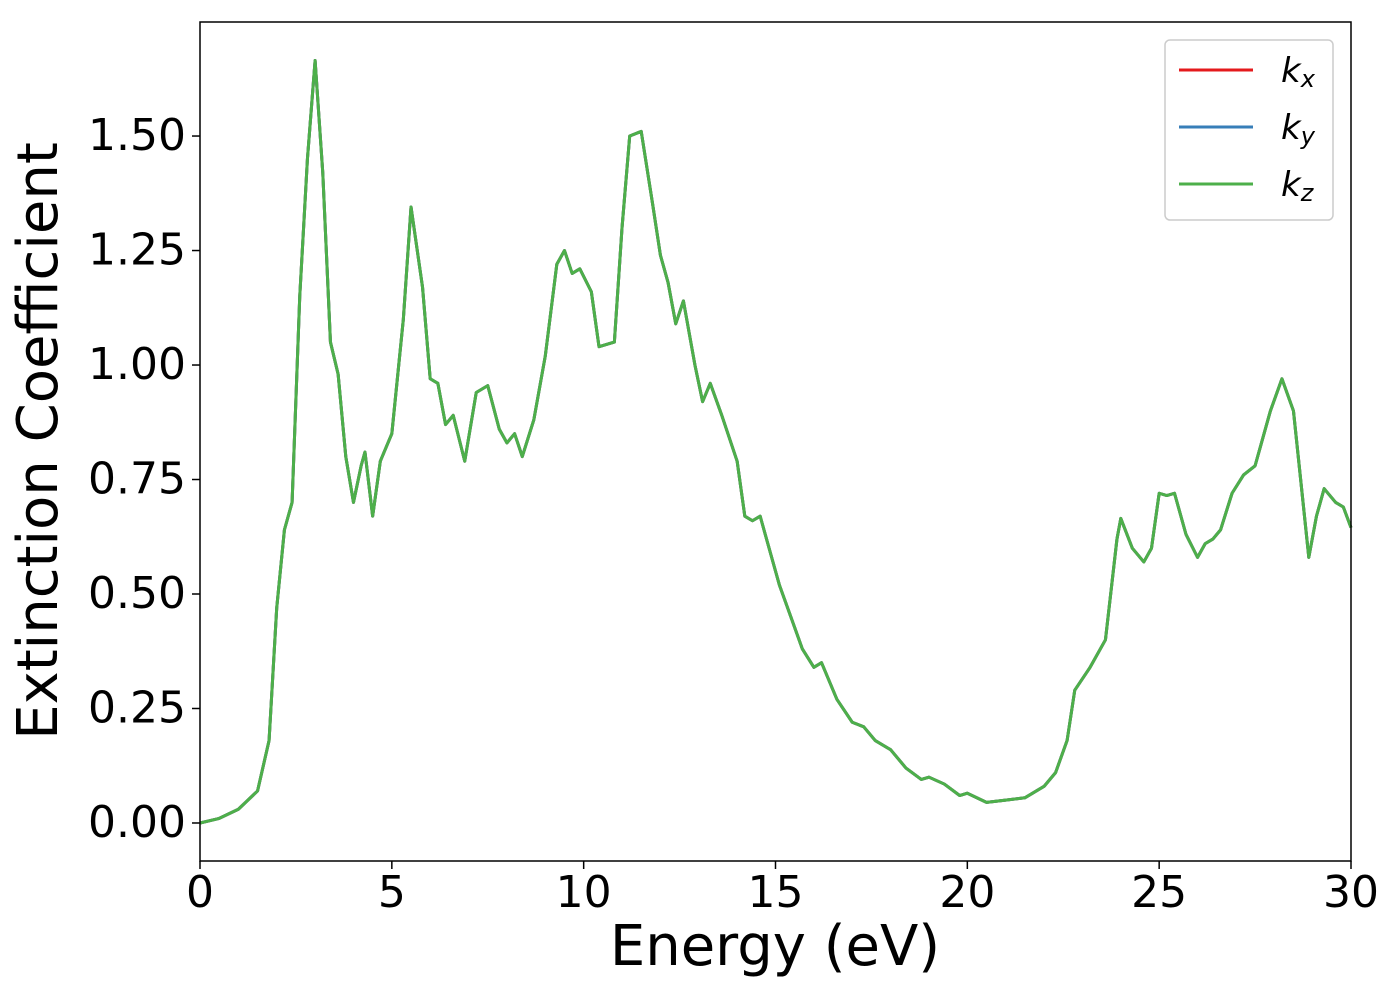 This screenshot has height=1000, width=1400. What do you see at coordinates (584, 892) in the screenshot?
I see `x-tick-label: 10` at bounding box center [584, 892].